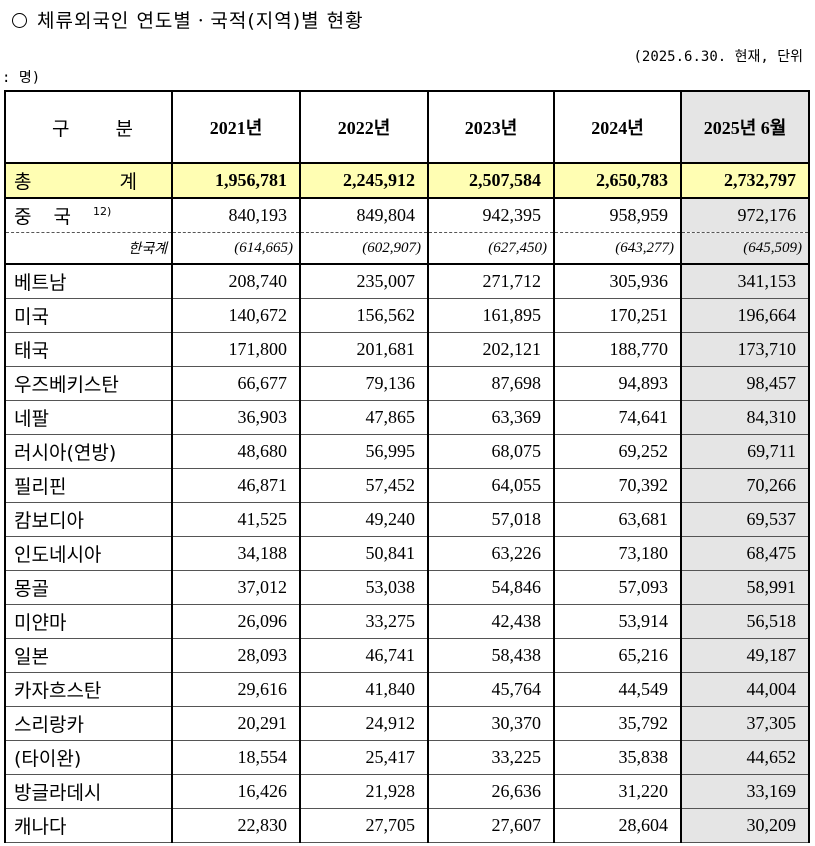  What do you see at coordinates (236, 215) in the screenshot?
I see `cell-value: 840,193` at bounding box center [236, 215].